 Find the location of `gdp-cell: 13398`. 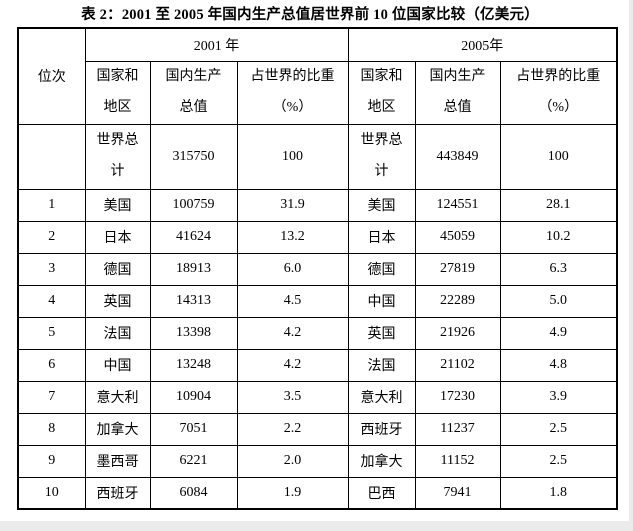

gdp-cell: 13398 is located at coordinates (193, 333).